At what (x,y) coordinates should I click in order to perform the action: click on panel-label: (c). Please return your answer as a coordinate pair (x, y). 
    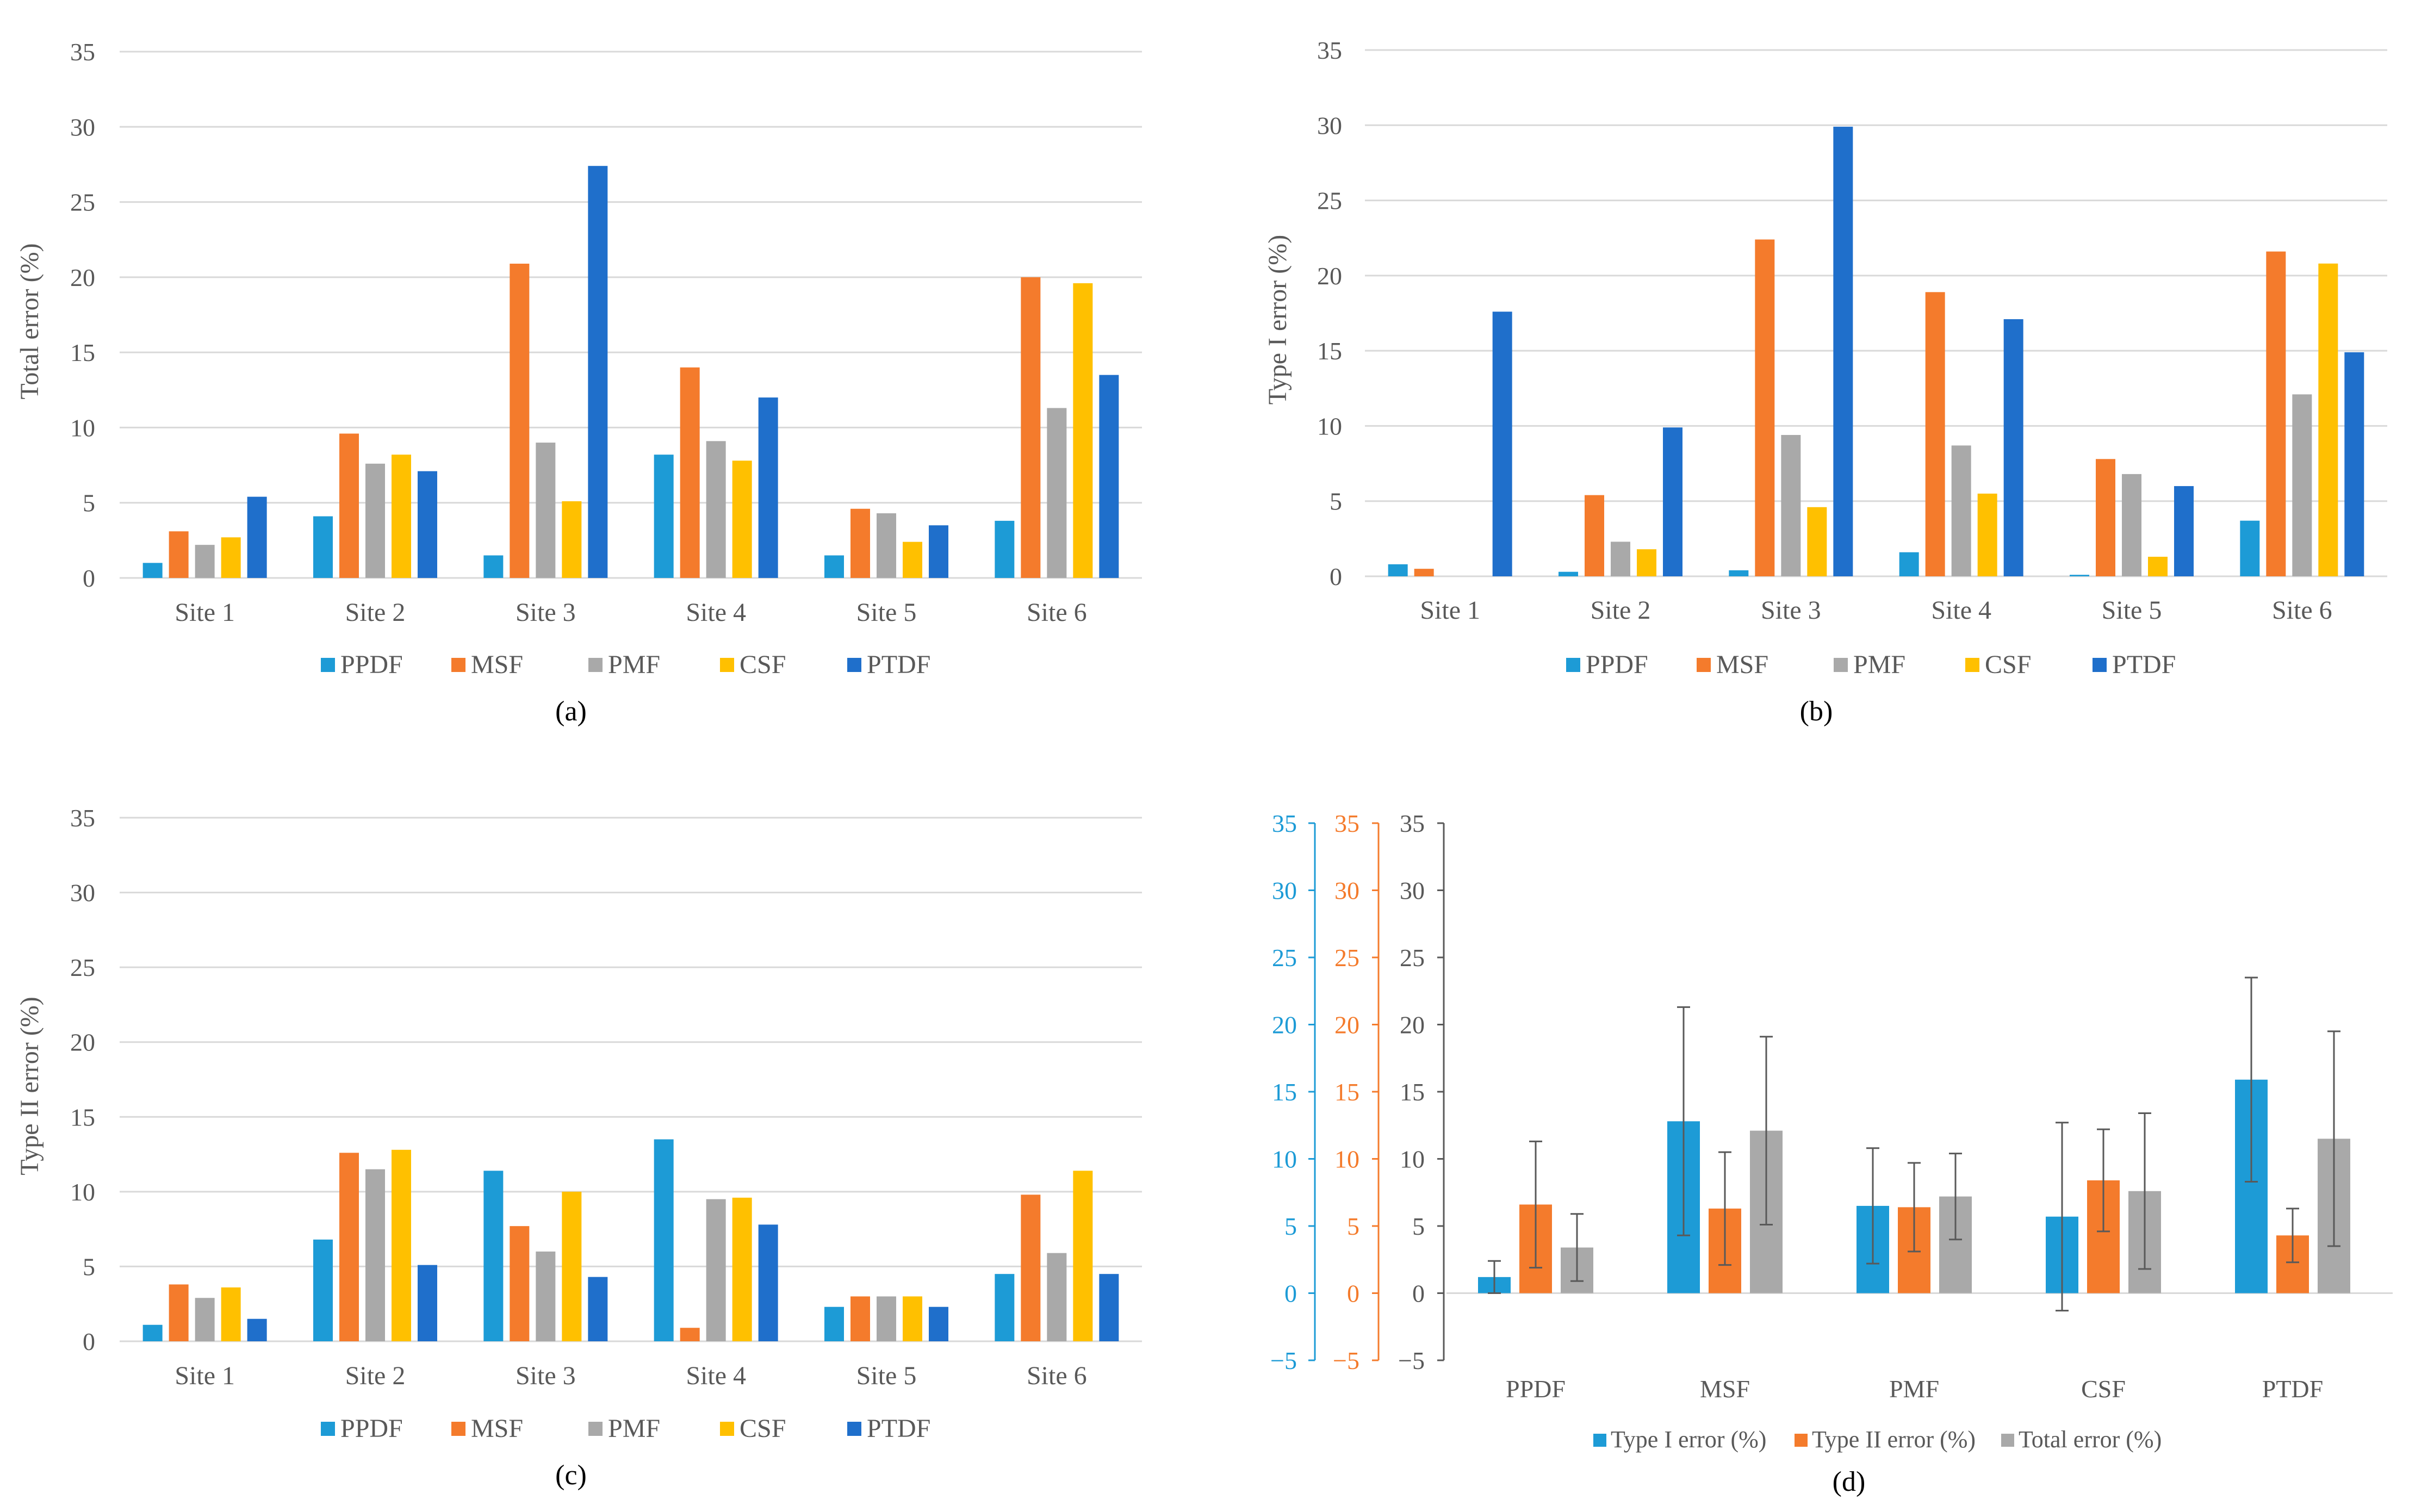
    Looking at the image, I should click on (571, 1475).